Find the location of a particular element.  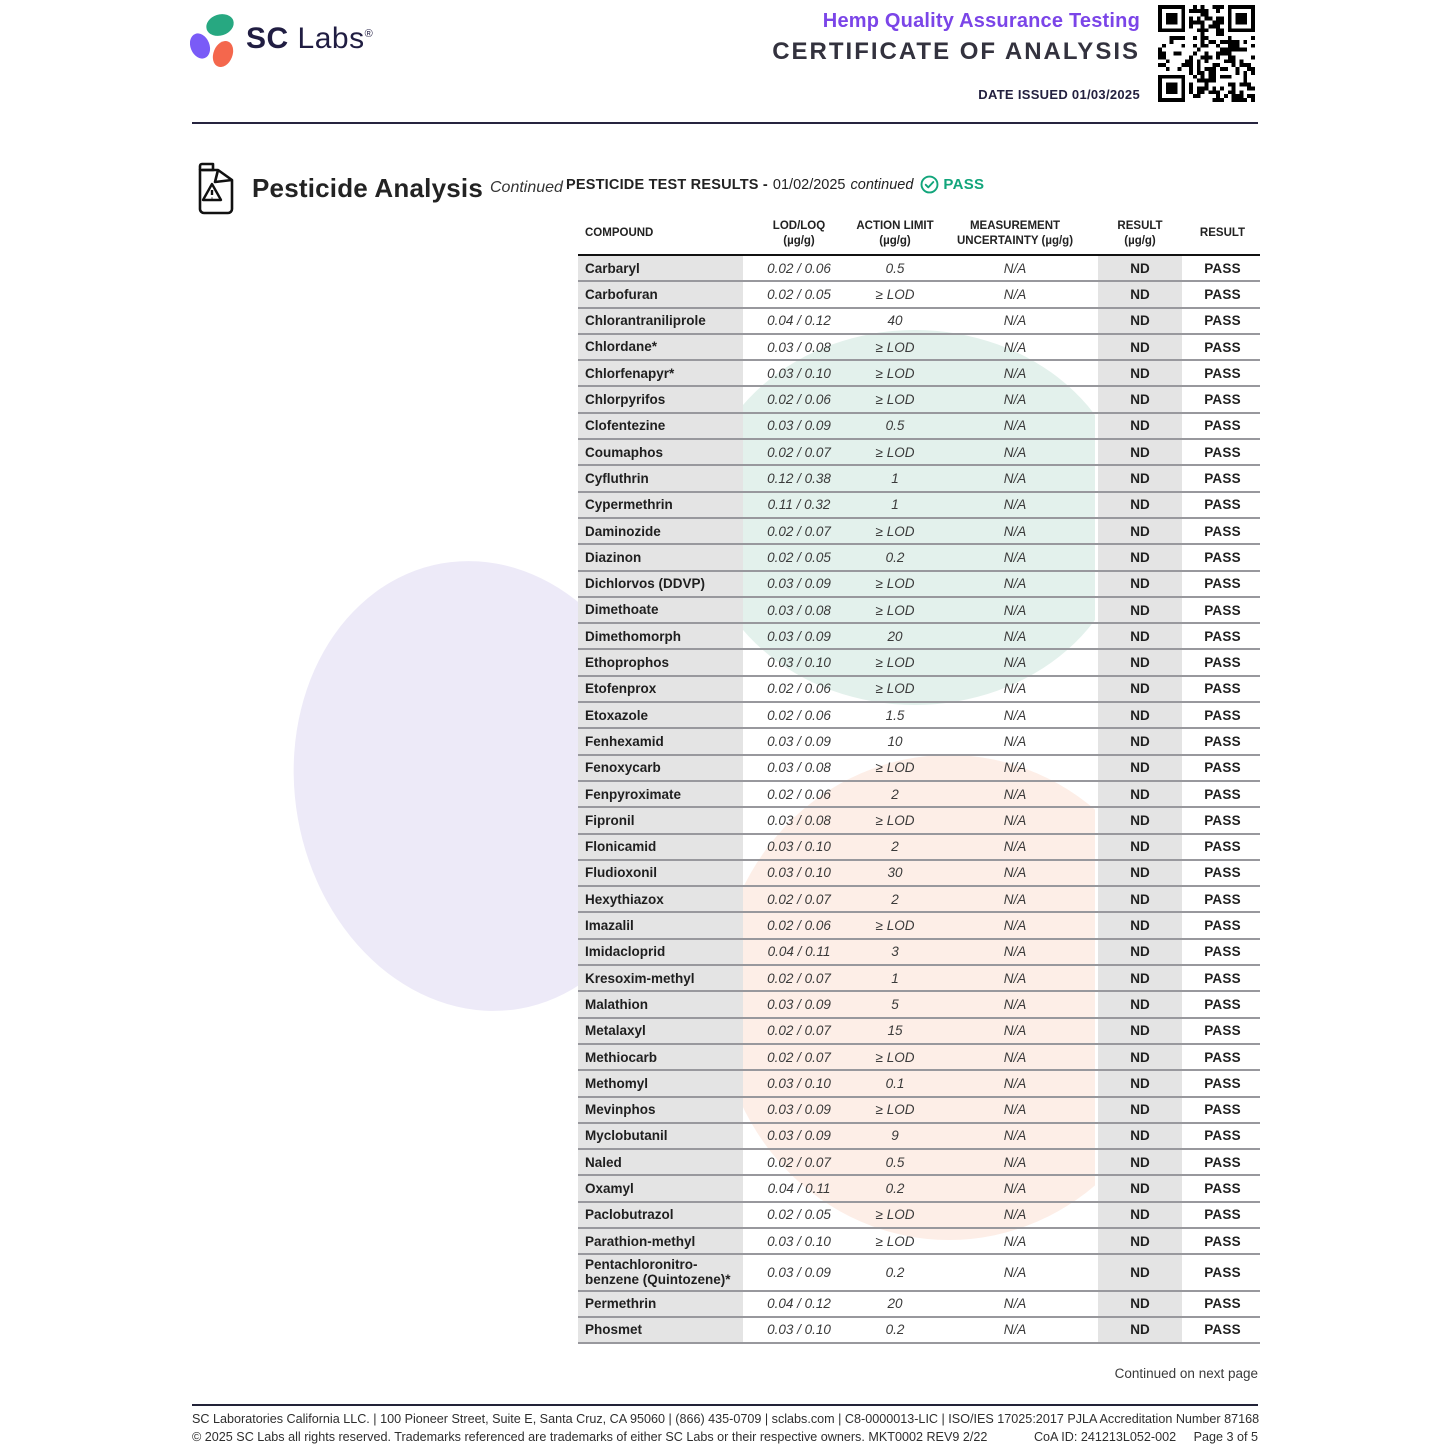

compound-cell: Mevinphos is located at coordinates (660, 1109).